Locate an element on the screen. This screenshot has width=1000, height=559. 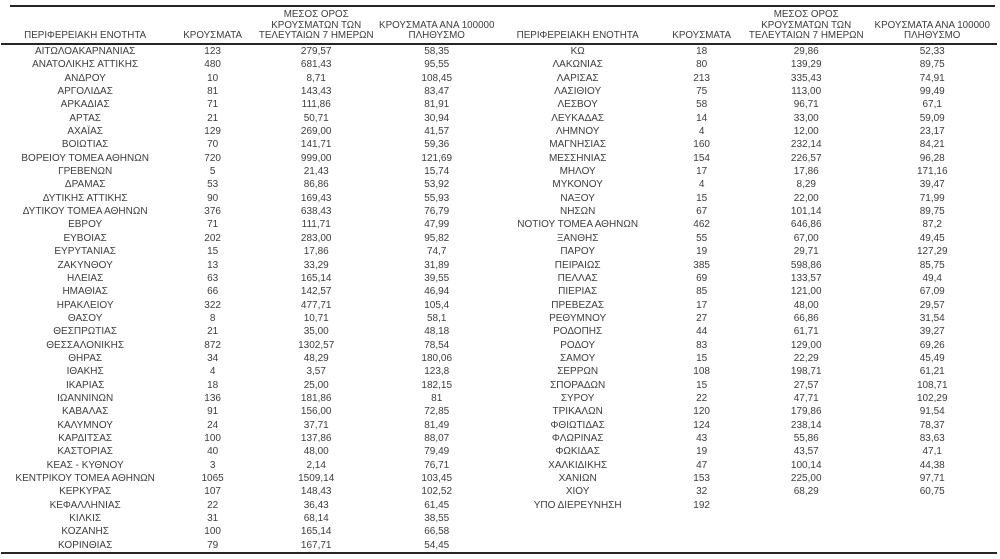
cell-per100k: 31,89 is located at coordinates (437, 265).